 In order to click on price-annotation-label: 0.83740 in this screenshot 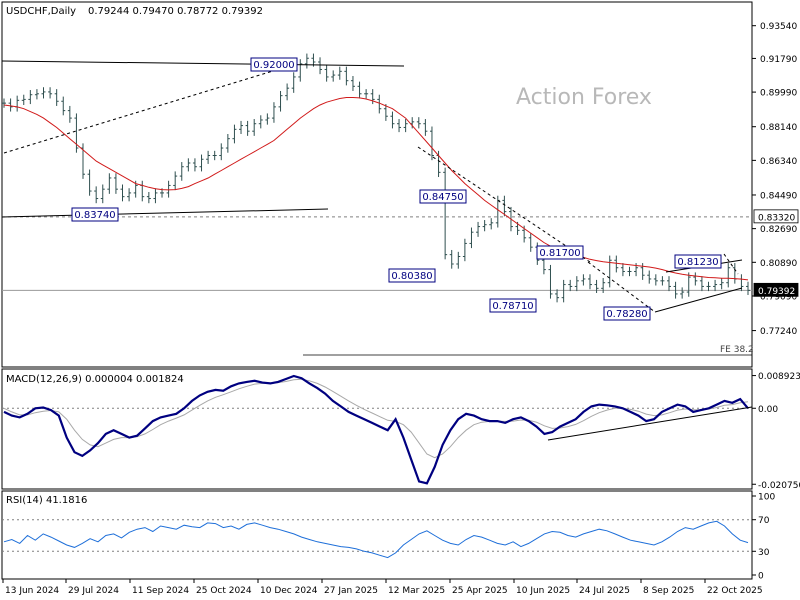, I will do `click(94, 215)`.